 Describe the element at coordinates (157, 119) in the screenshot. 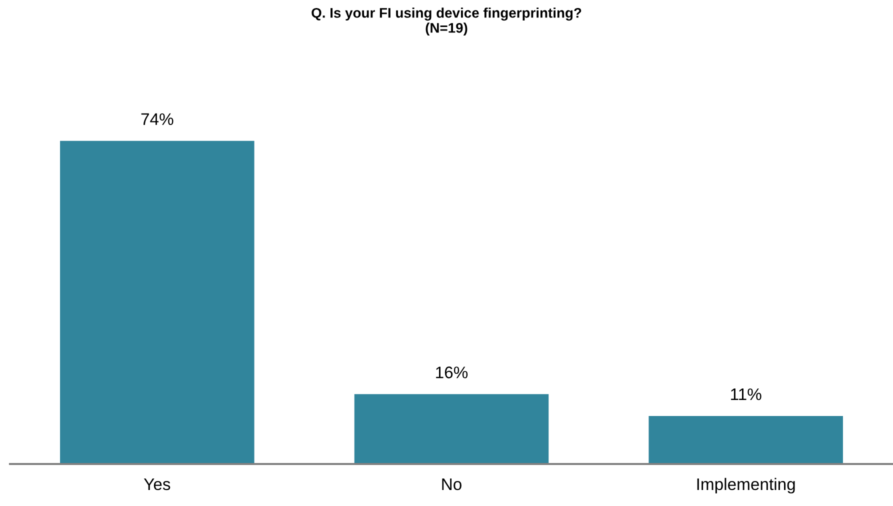

I see `data-label: 74%` at that location.